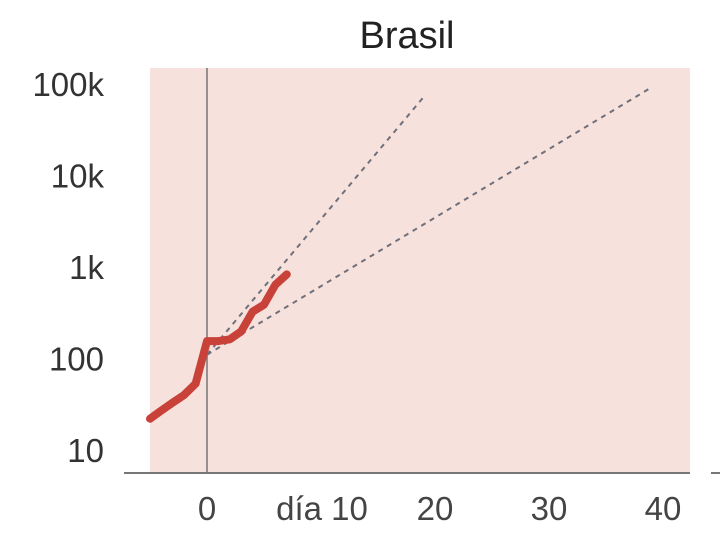 Image resolution: width=720 pixels, height=547 pixels. I want to click on y-tick-labels: 10 100 1k 10k 100k, so click(68, 267).